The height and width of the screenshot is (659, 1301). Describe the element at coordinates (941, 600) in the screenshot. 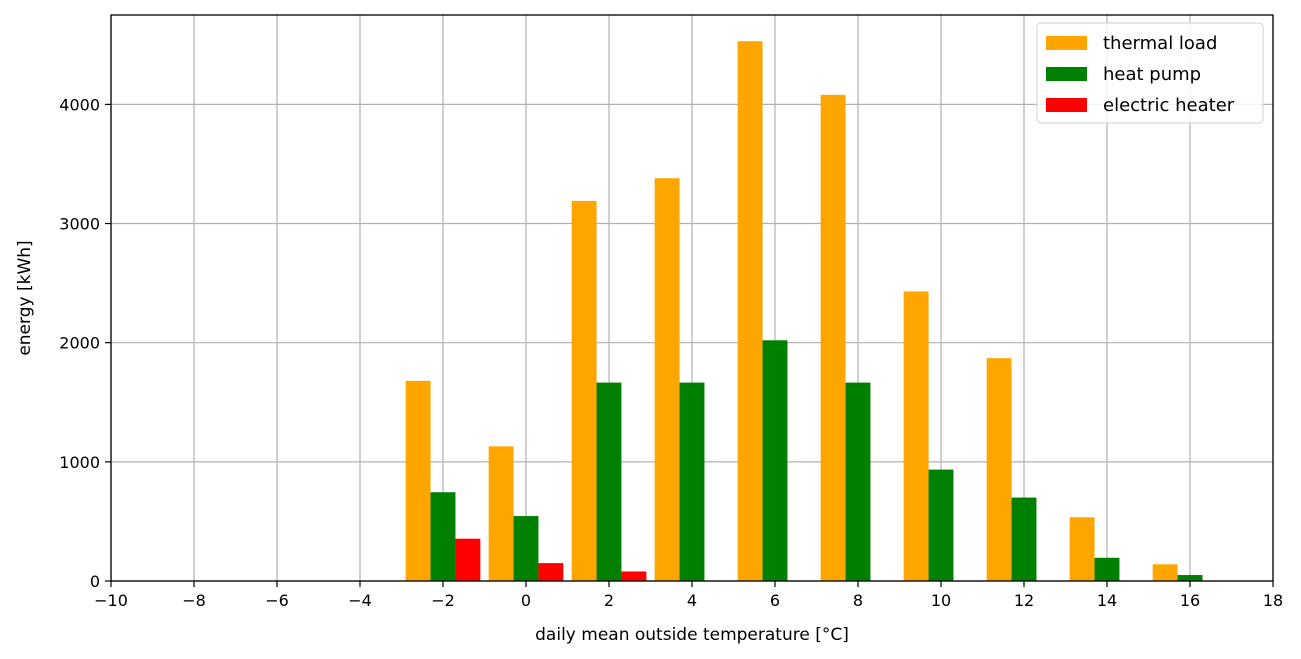

I see `x-tick-label: 10` at that location.